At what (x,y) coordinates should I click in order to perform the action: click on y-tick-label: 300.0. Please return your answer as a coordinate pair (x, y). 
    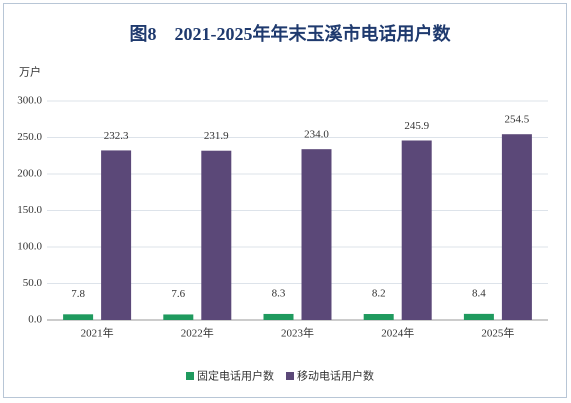
    Looking at the image, I should click on (29, 101).